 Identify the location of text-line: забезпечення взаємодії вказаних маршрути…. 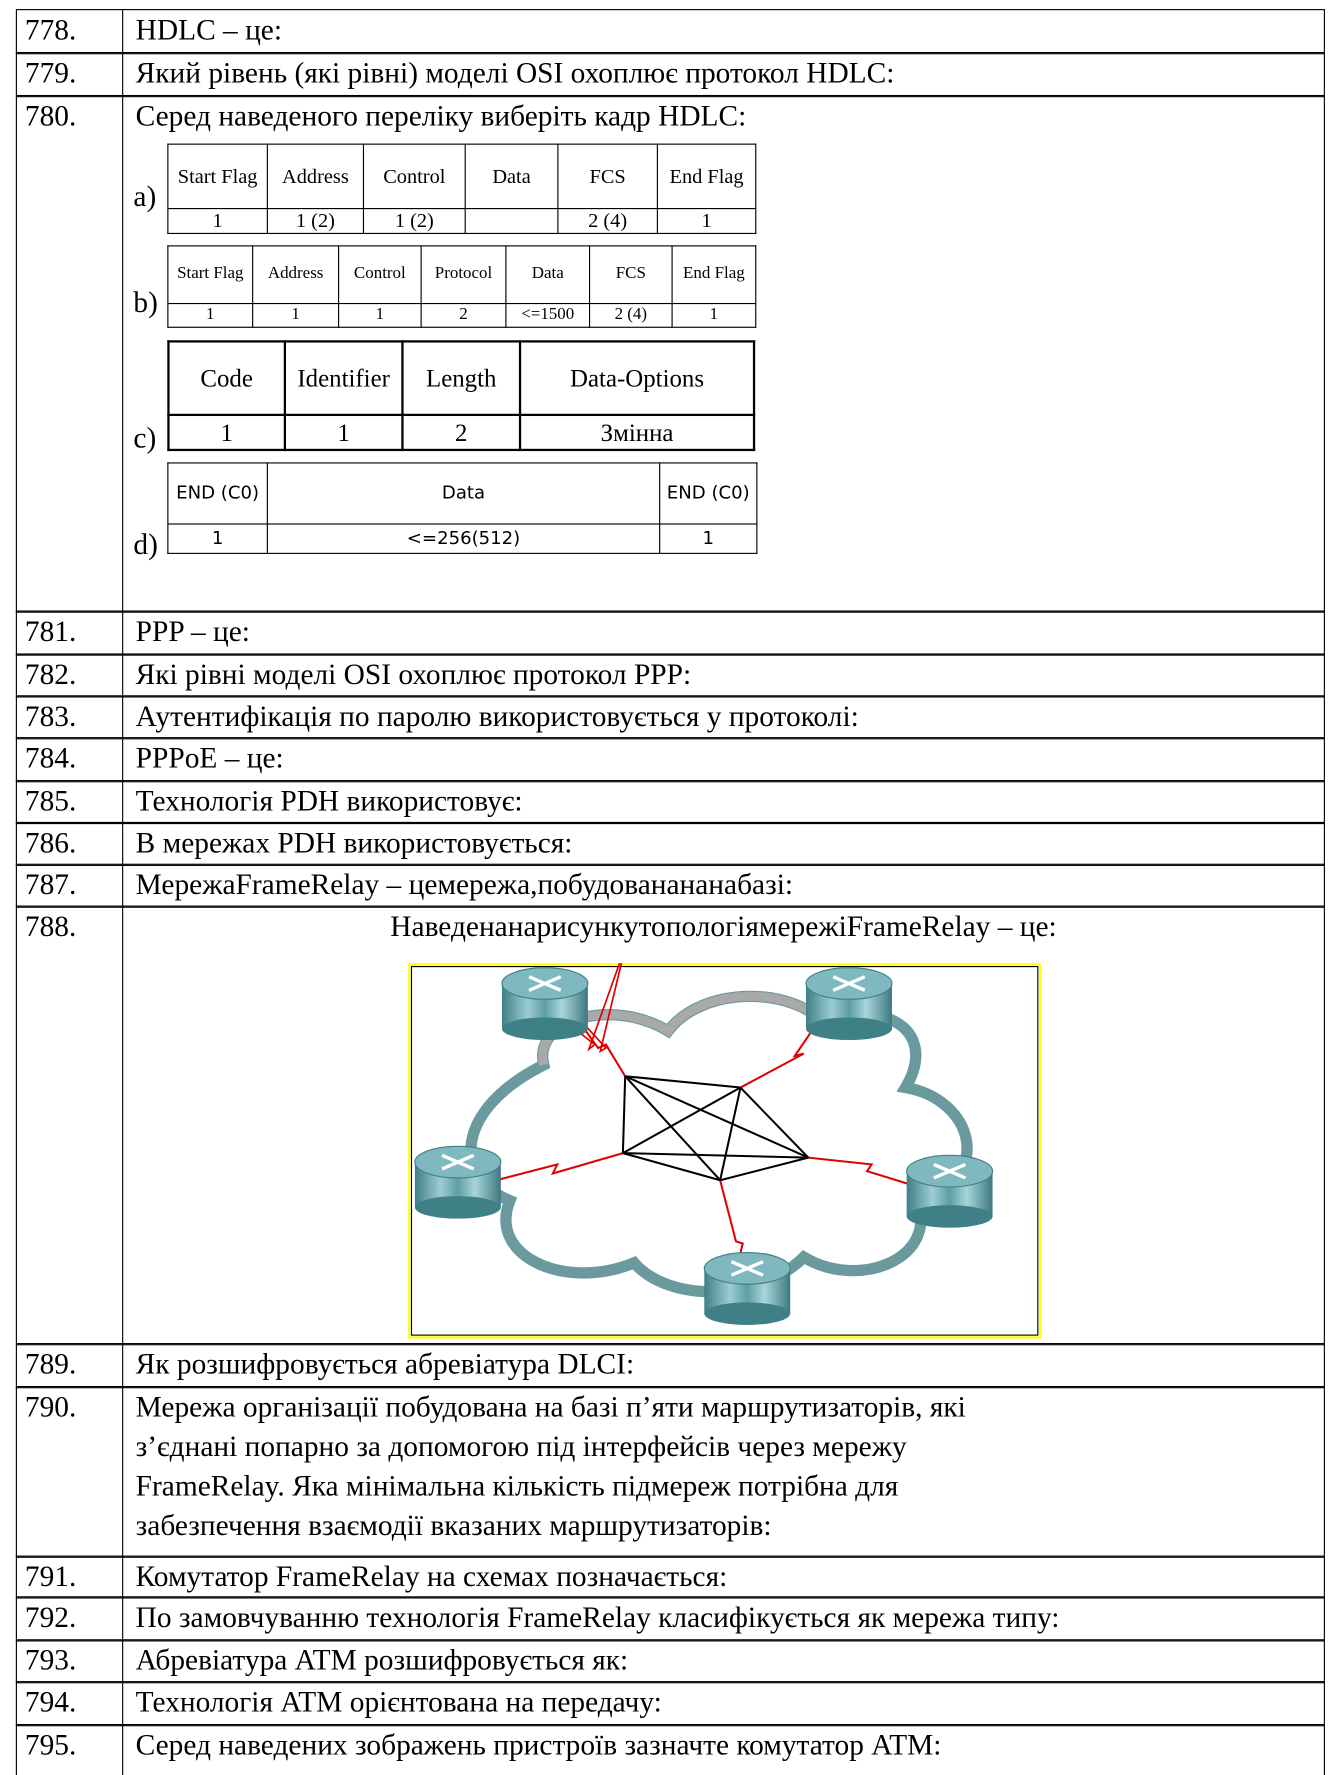
(453, 1526).